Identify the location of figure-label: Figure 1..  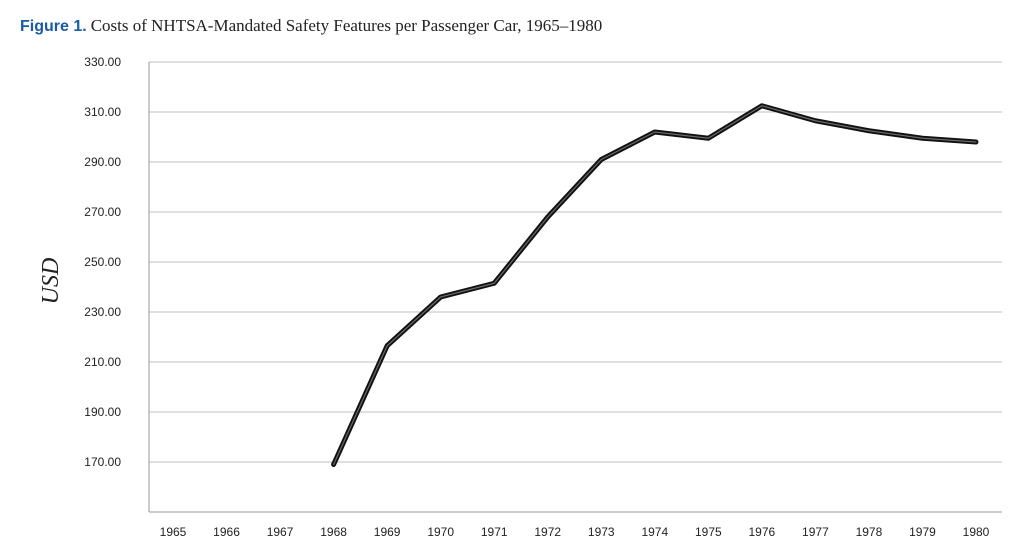
(53, 26).